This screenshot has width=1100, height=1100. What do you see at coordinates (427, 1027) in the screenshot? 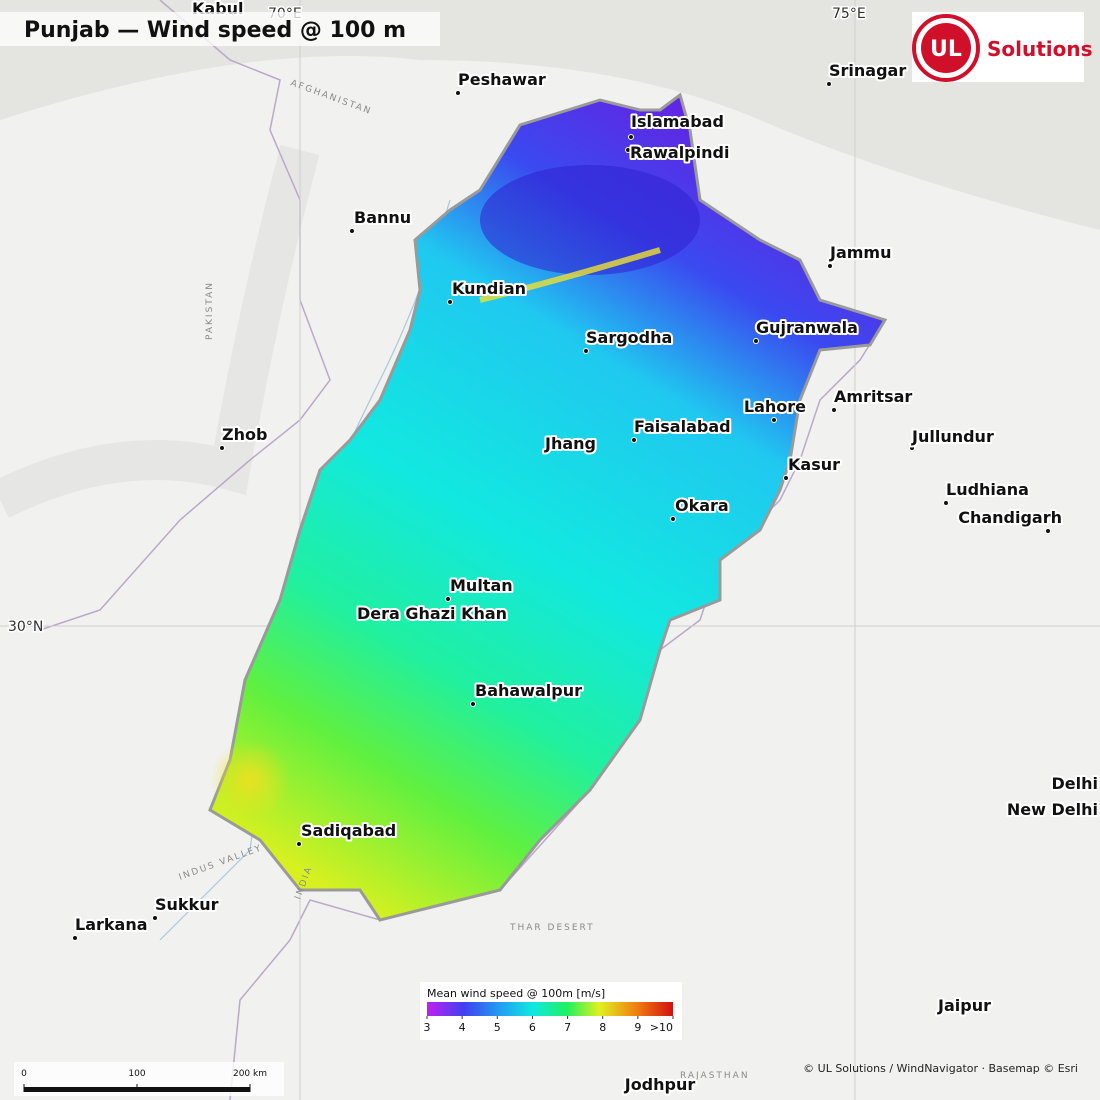
I see `legend-tick-label: 3` at bounding box center [427, 1027].